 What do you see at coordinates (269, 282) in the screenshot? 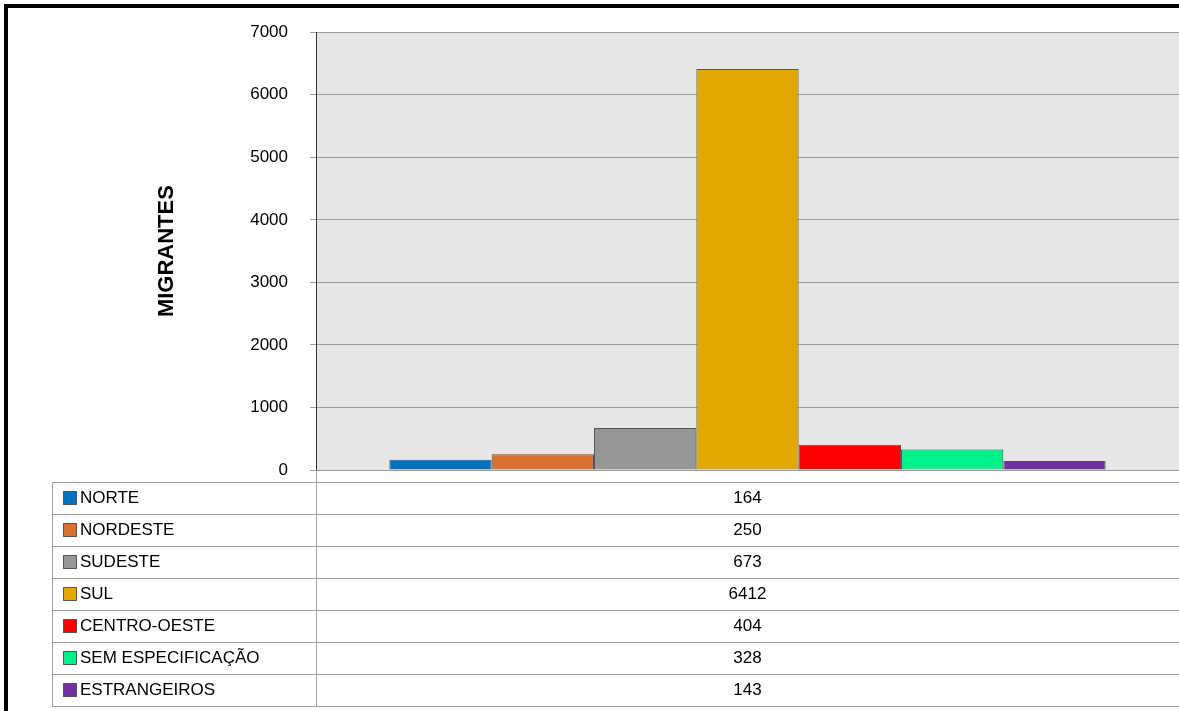
I see `y-tick-label: 3000` at bounding box center [269, 282].